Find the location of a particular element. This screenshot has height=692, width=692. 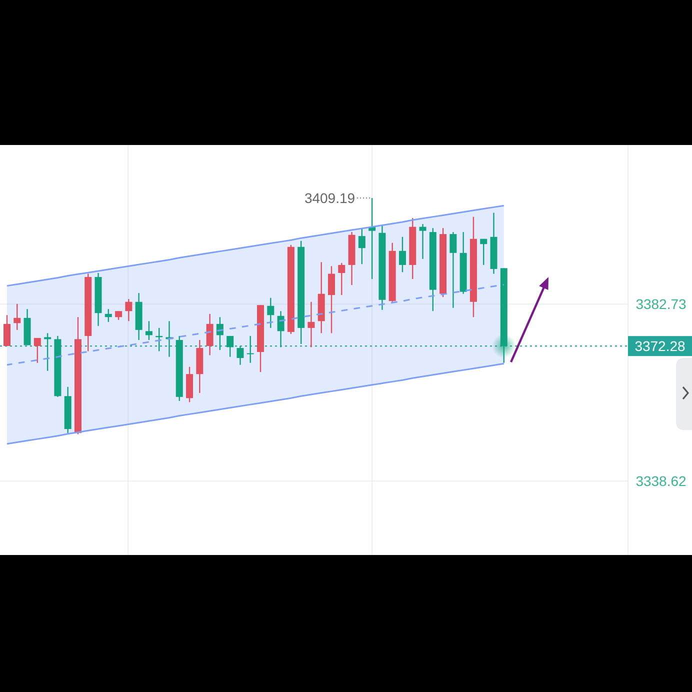

annotation: 3409.19 is located at coordinates (330, 198).